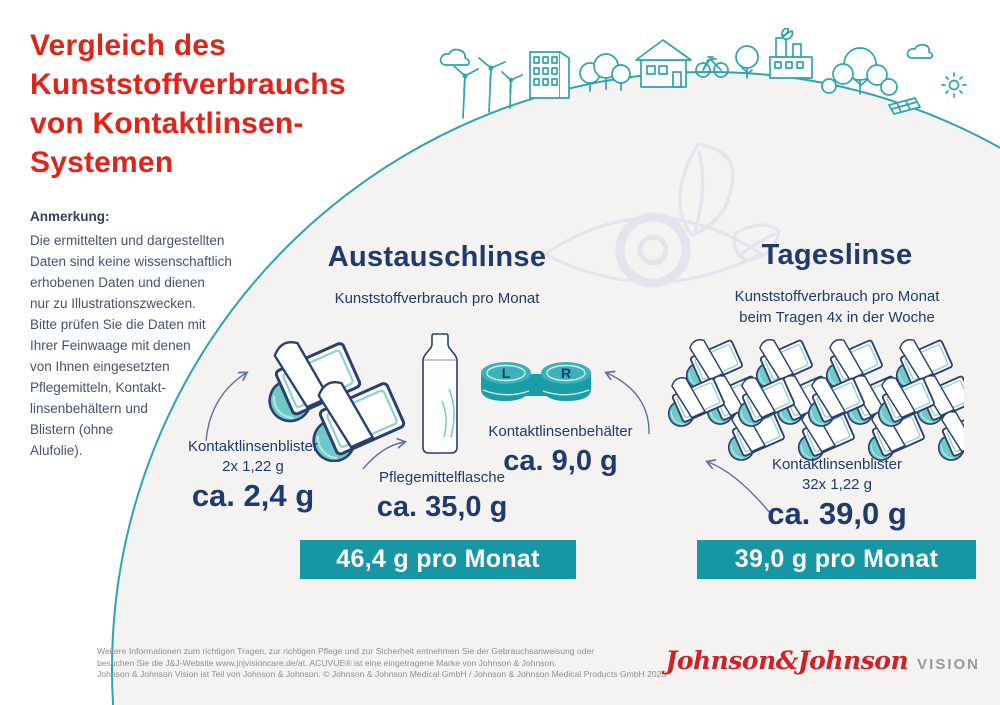 This screenshot has width=1000, height=705. Describe the element at coordinates (948, 664) in the screenshot. I see `vision-logo-text: VISION` at that location.